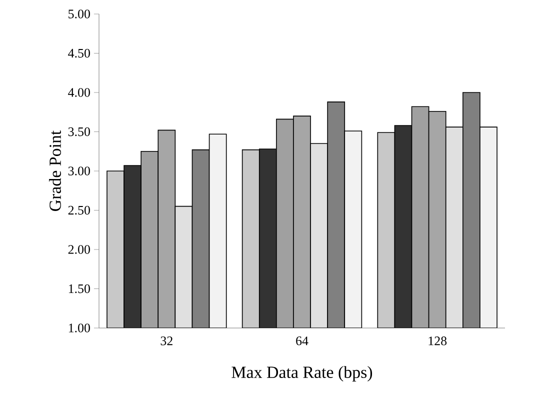  Describe the element at coordinates (55, 170) in the screenshot. I see `y-axis-title: Grade Point` at that location.